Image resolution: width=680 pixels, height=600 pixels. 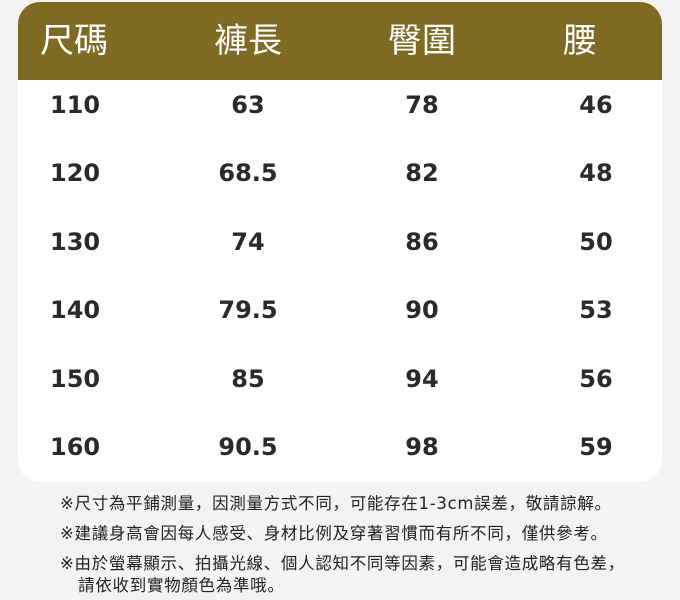 What do you see at coordinates (422, 241) in the screenshot?
I see `table-cell: 86` at bounding box center [422, 241].